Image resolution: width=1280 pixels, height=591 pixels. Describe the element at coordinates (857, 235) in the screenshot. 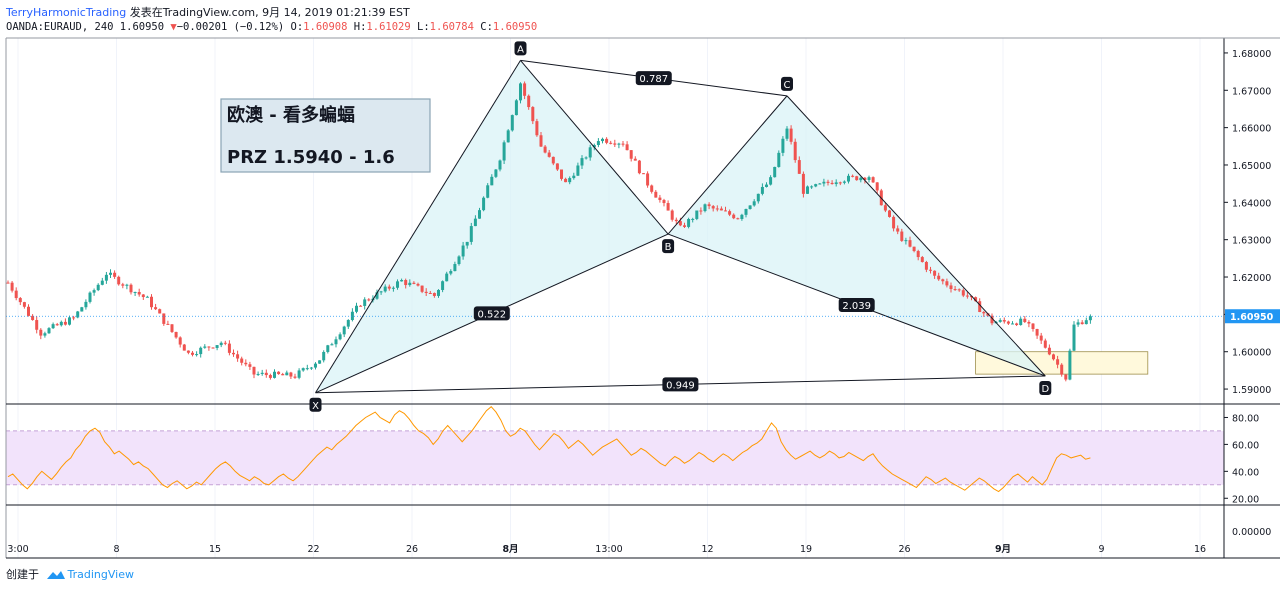

I see `pattern-triangle-bcd` at that location.